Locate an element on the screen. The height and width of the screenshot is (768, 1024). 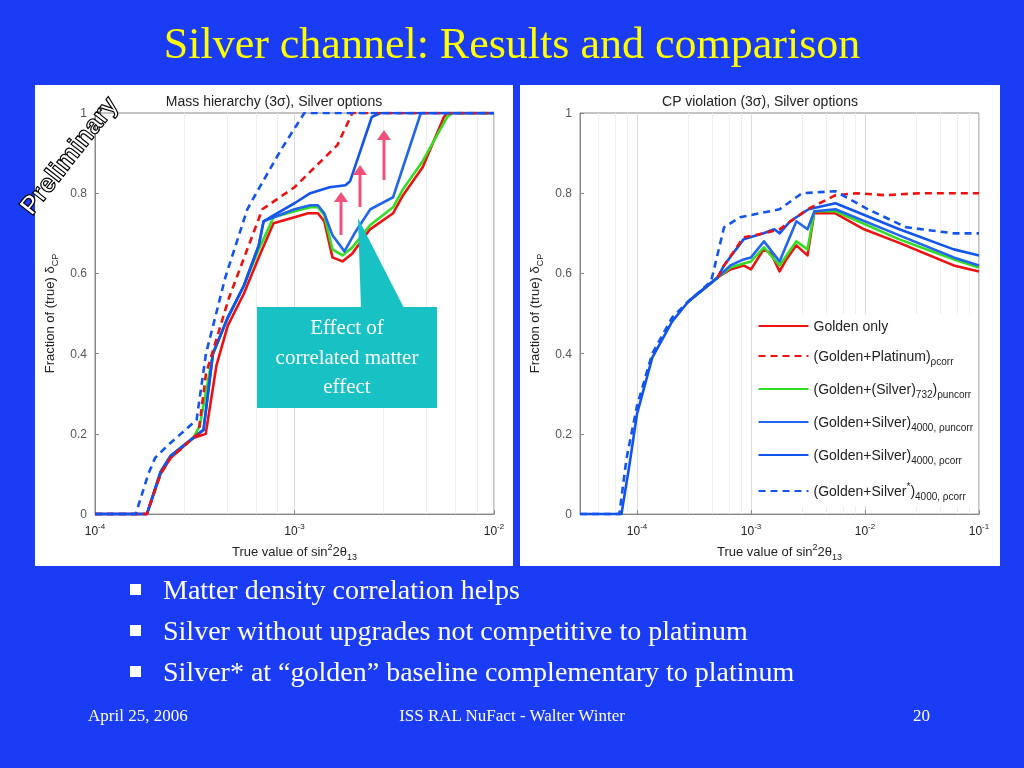
text: ISS RAL NuFact - Walter Winter is located at coordinates (512, 716).